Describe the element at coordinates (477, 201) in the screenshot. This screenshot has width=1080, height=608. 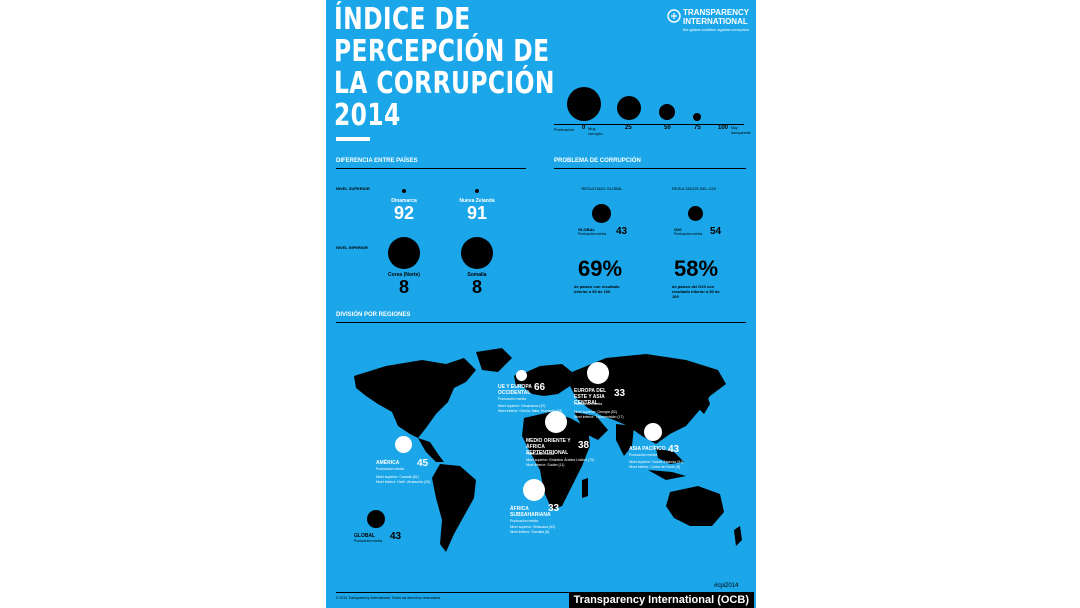
I see `top-country-2-name: Nueva Zelanda` at that location.